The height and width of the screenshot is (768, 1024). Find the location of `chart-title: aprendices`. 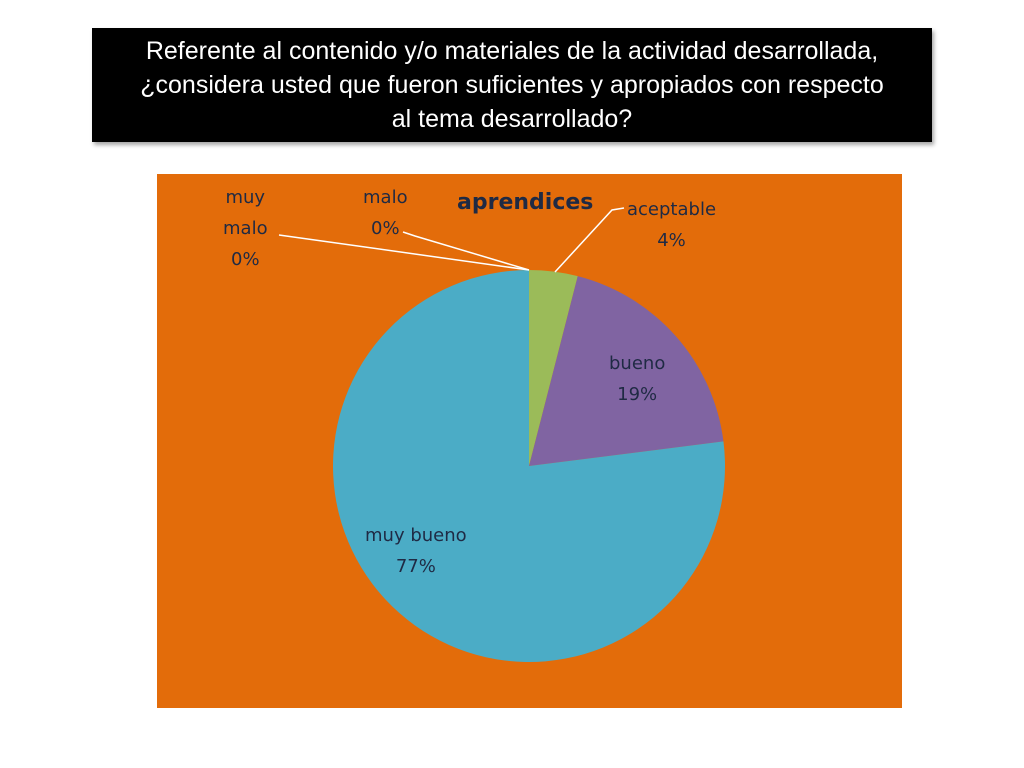

chart-title: aprendices is located at coordinates (525, 202).